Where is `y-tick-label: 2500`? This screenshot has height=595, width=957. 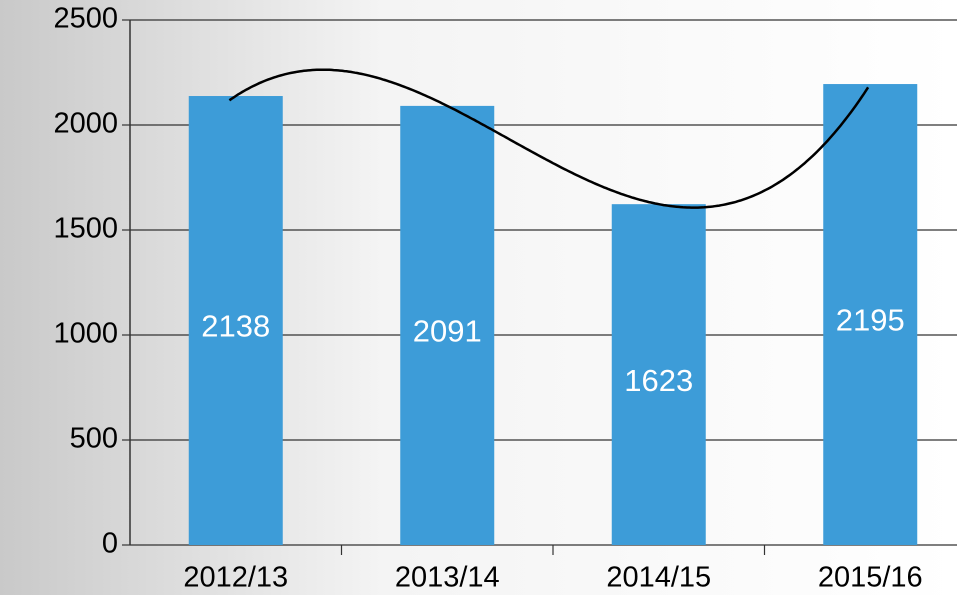
y-tick-label: 2500 is located at coordinates (85, 19).